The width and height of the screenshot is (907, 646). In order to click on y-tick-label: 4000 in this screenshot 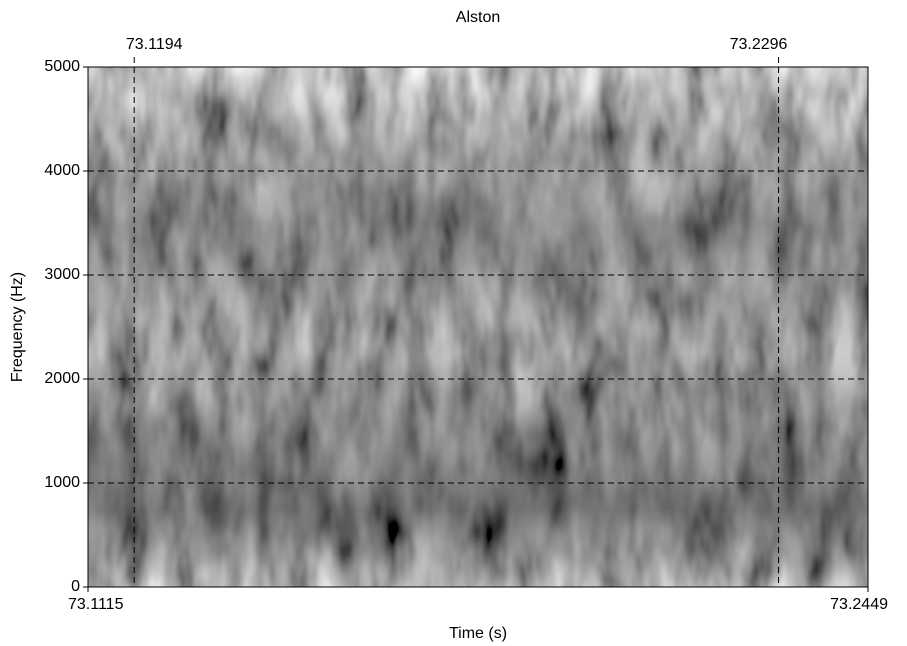, I will do `click(62, 170)`.